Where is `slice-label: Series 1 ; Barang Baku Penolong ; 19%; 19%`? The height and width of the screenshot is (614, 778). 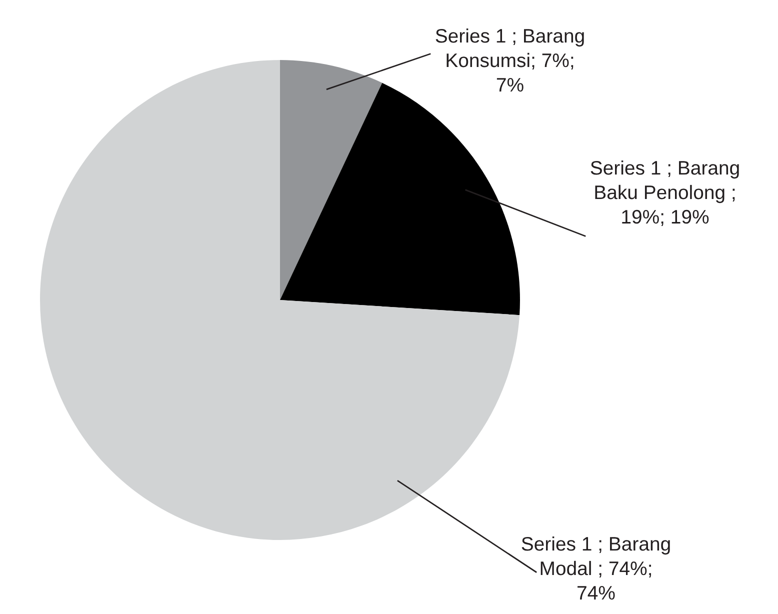
slice-label: Series 1 ; Barang Baku Penolong ; 19%; 19% is located at coordinates (664, 193).